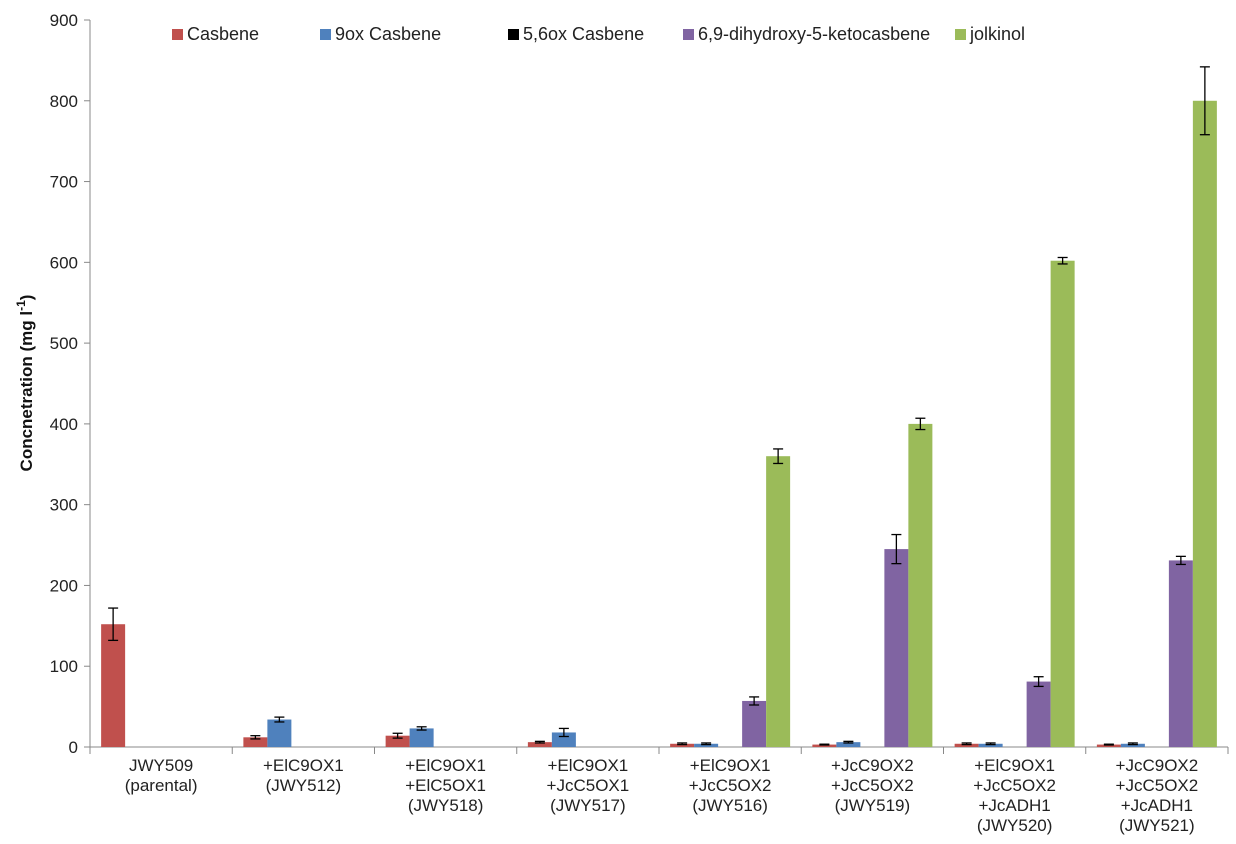  Describe the element at coordinates (161, 765) in the screenshot. I see `x-category-label-line: JWY509` at that location.